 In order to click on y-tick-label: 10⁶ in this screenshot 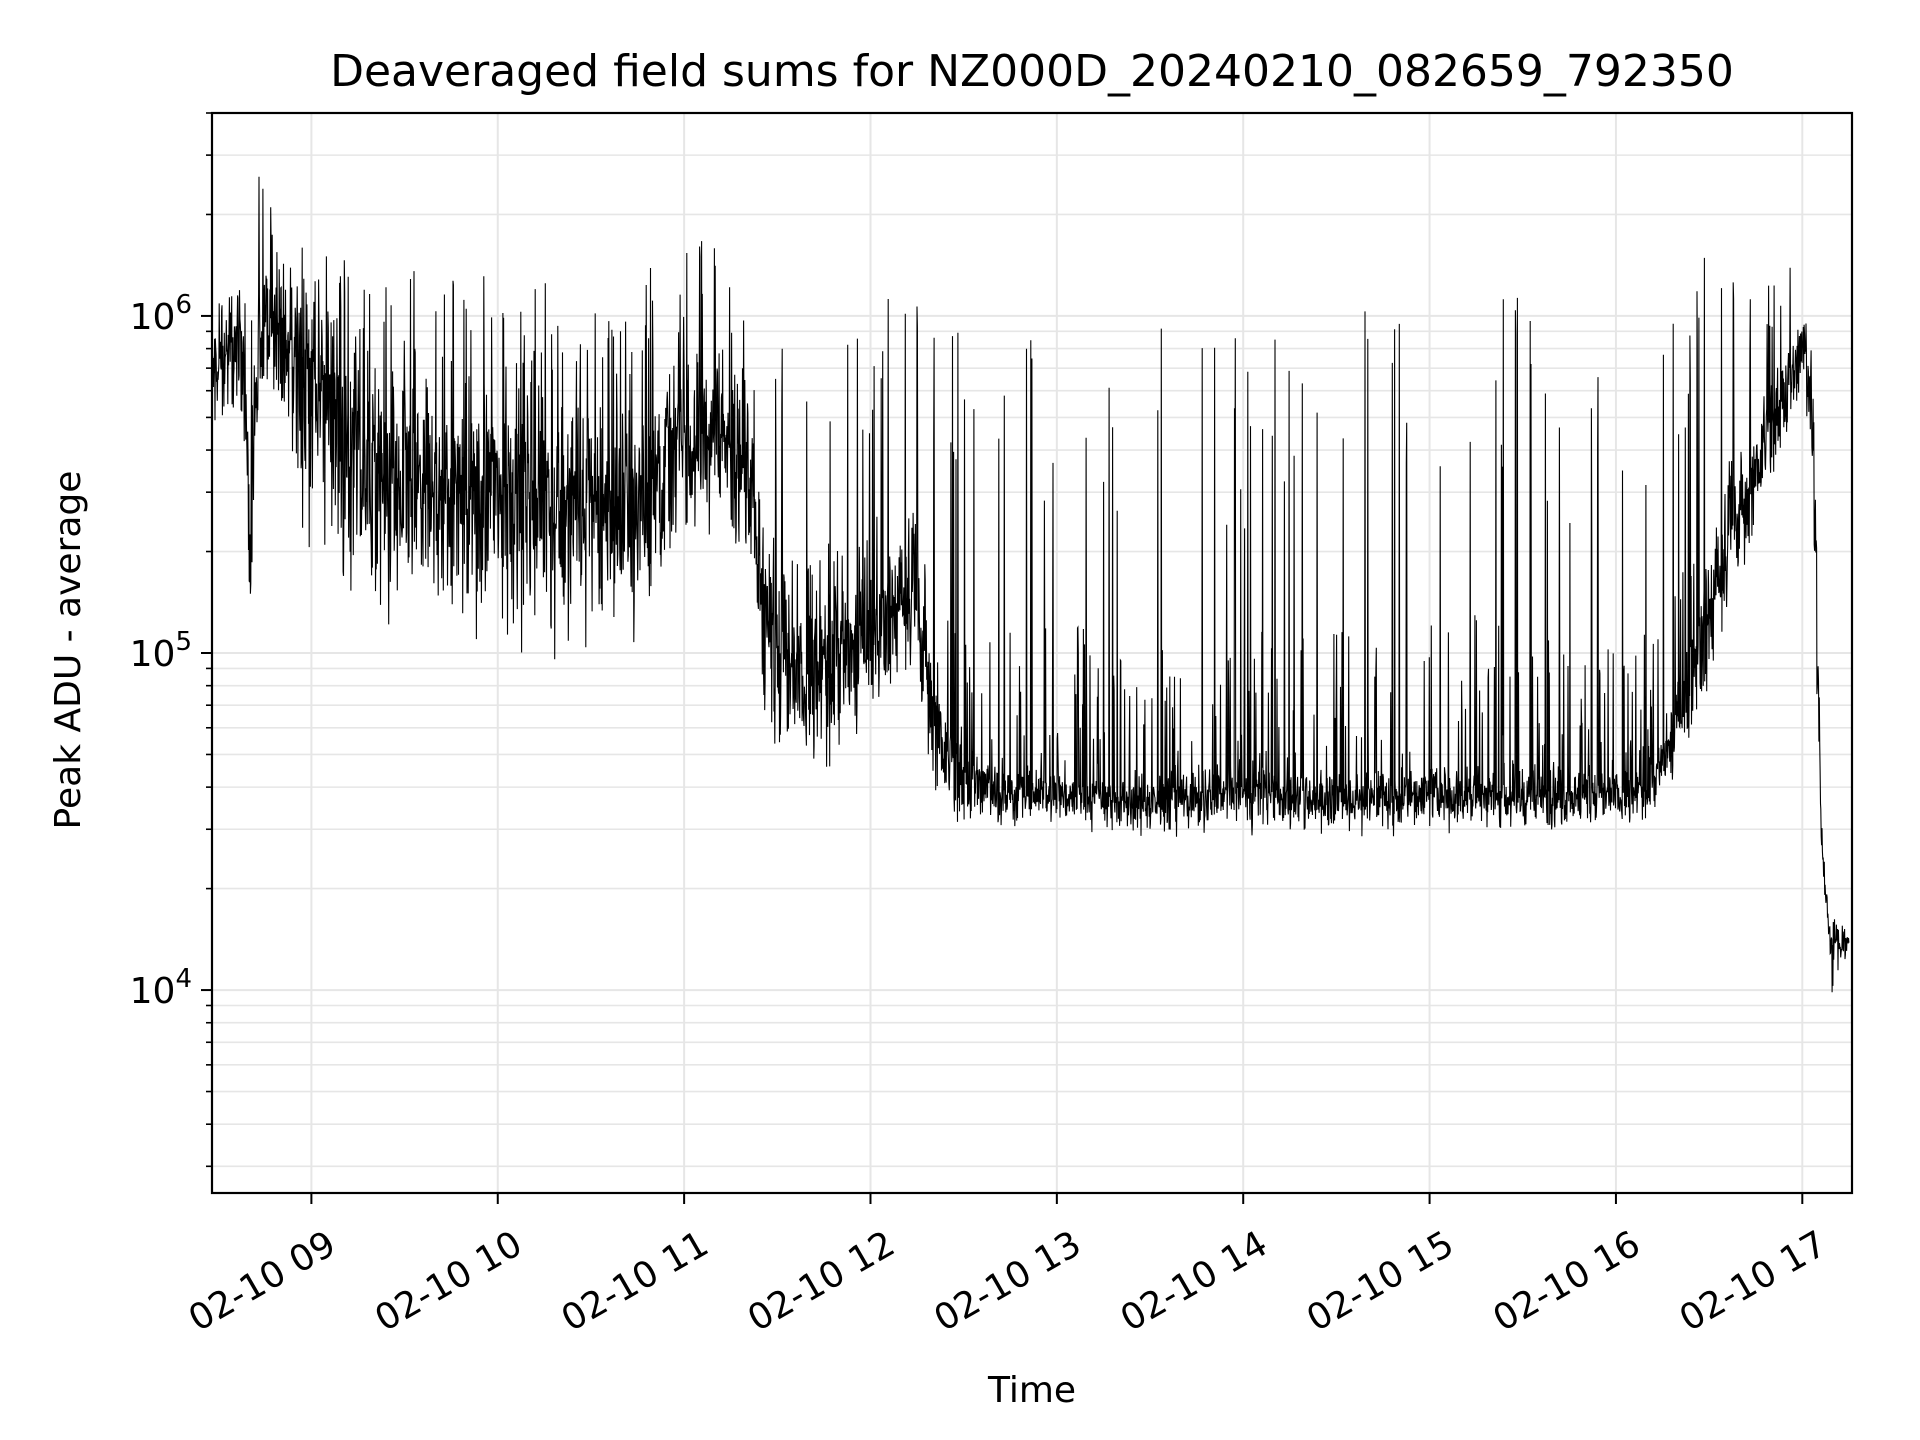, I will do `click(161, 314)`.